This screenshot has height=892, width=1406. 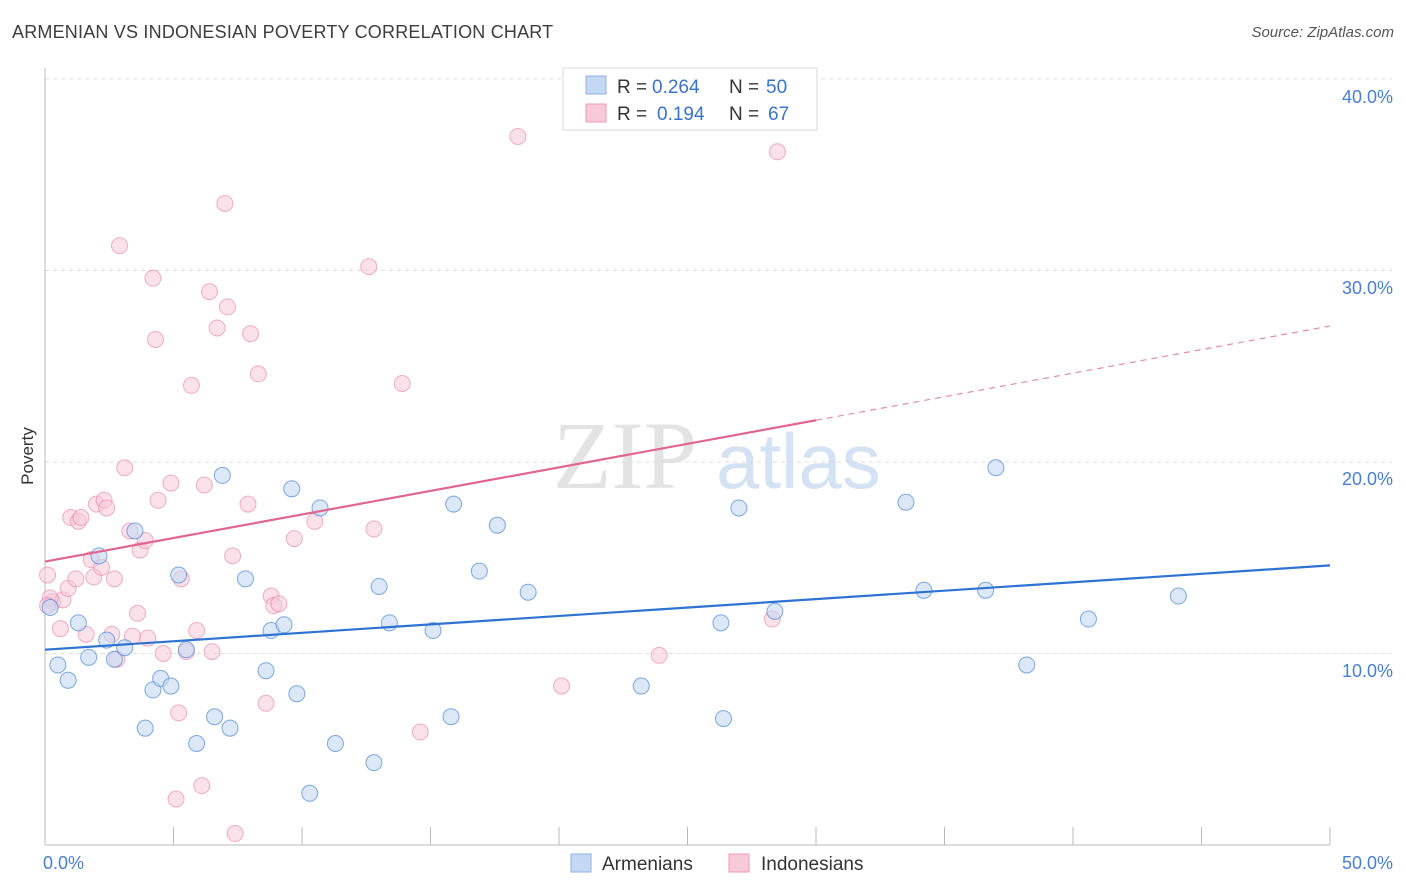 What do you see at coordinates (776, 87) in the screenshot?
I see `legend-n-value-armenians: 50` at bounding box center [776, 87].